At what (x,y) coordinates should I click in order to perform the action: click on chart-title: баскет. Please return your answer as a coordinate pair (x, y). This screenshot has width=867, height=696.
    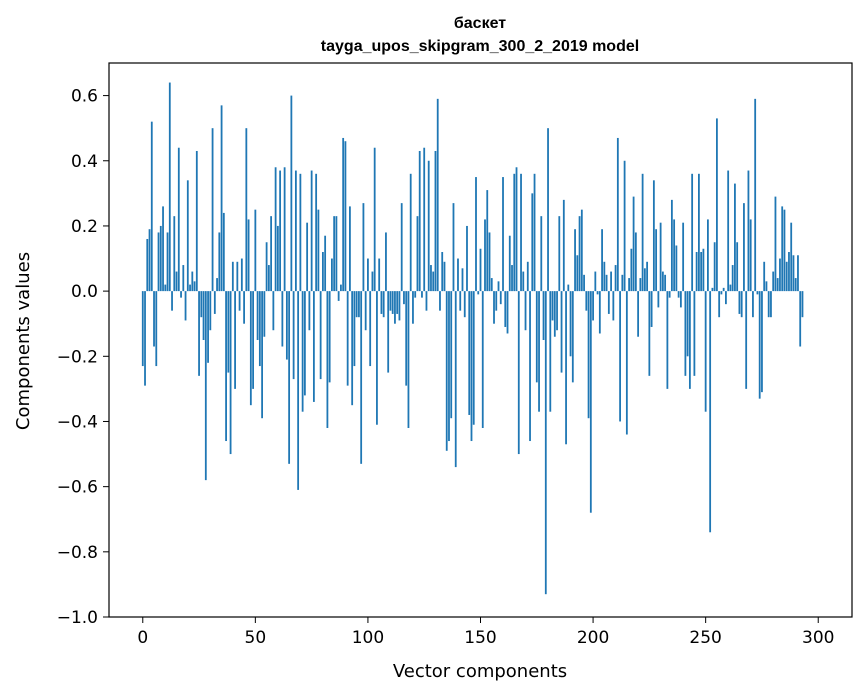
    Looking at the image, I should click on (480, 23).